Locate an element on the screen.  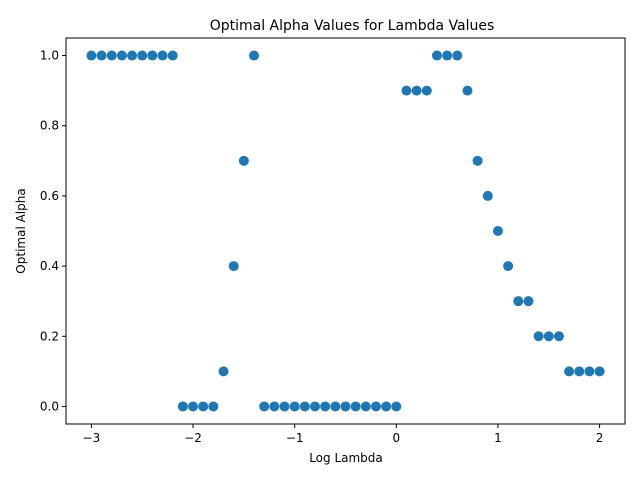
x-tick-label: 0 is located at coordinates (396, 438).